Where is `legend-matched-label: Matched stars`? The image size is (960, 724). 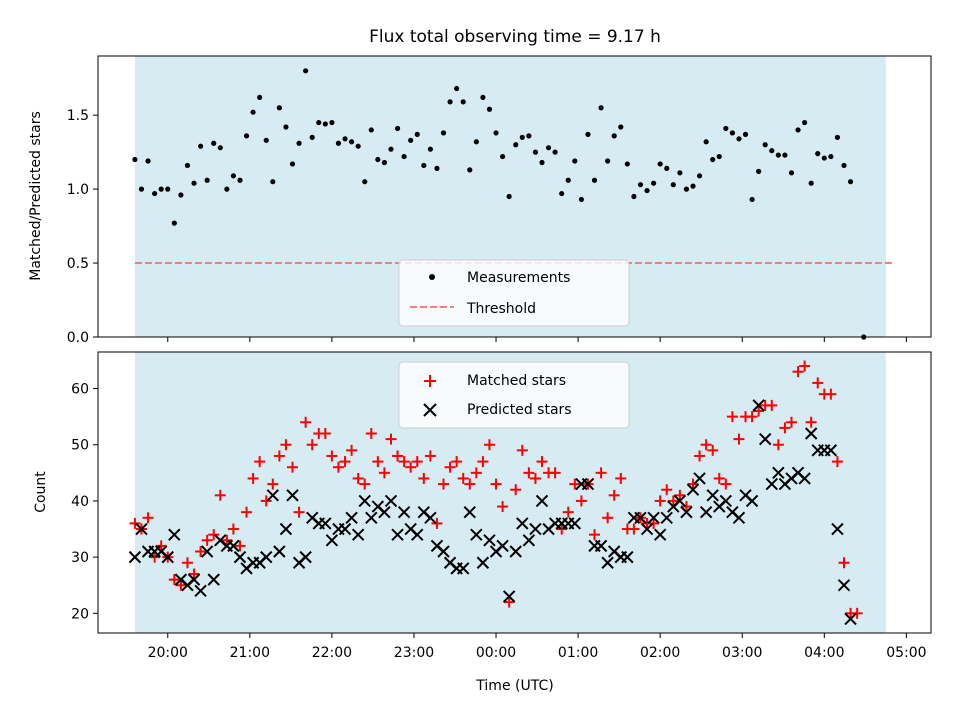
legend-matched-label: Matched stars is located at coordinates (516, 381).